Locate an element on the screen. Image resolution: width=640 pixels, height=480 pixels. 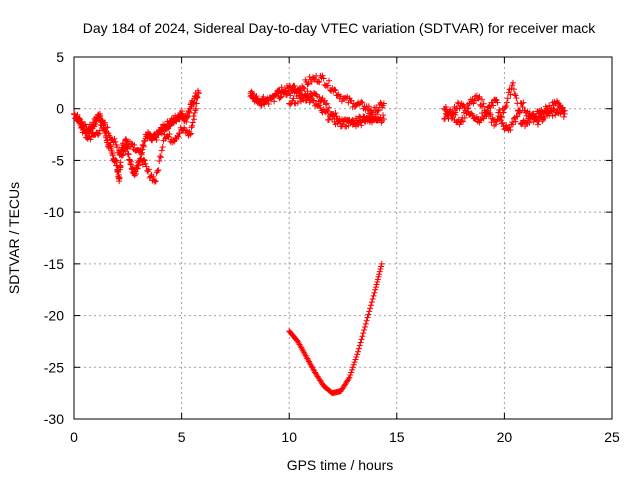
x-tick-label: 10 is located at coordinates (289, 437).